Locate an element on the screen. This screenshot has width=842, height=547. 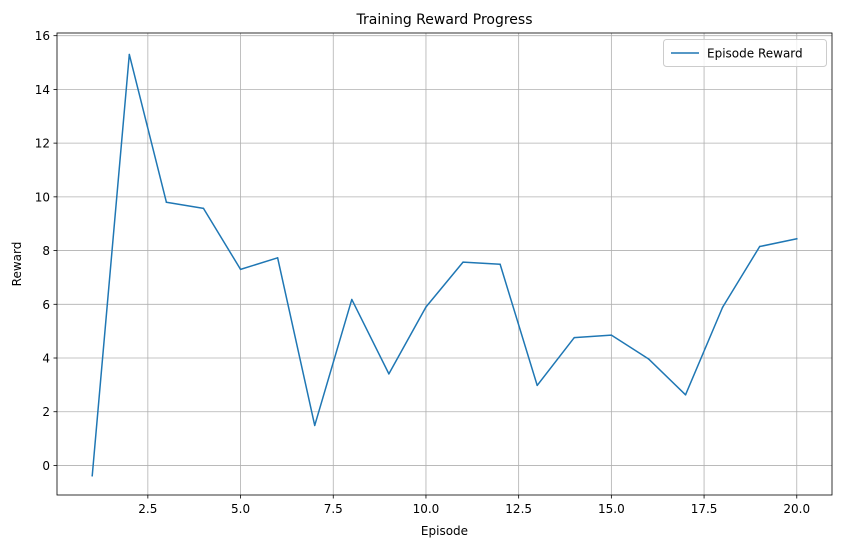
legend-box is located at coordinates (745, 53).